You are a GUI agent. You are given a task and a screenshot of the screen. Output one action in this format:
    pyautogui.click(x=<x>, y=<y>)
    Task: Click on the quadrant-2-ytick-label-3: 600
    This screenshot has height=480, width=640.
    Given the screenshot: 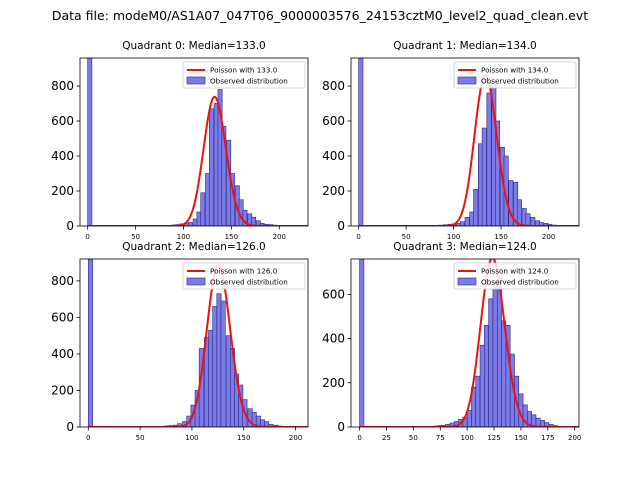 What is the action you would take?
    pyautogui.click(x=62, y=317)
    